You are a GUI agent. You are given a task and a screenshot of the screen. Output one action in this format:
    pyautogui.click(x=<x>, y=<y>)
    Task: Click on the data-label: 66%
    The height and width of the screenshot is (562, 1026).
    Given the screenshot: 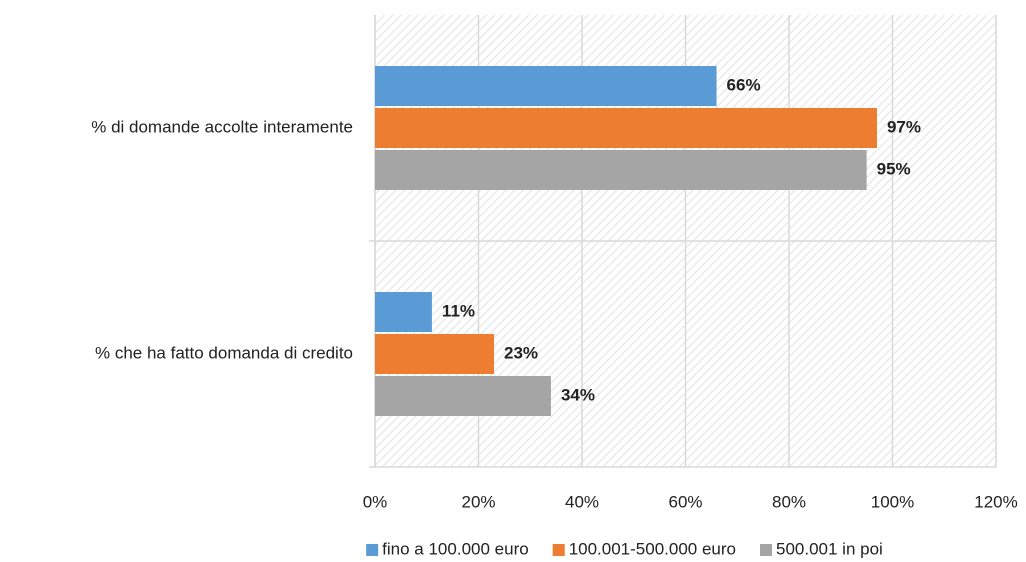 What is the action you would take?
    pyautogui.click(x=744, y=84)
    